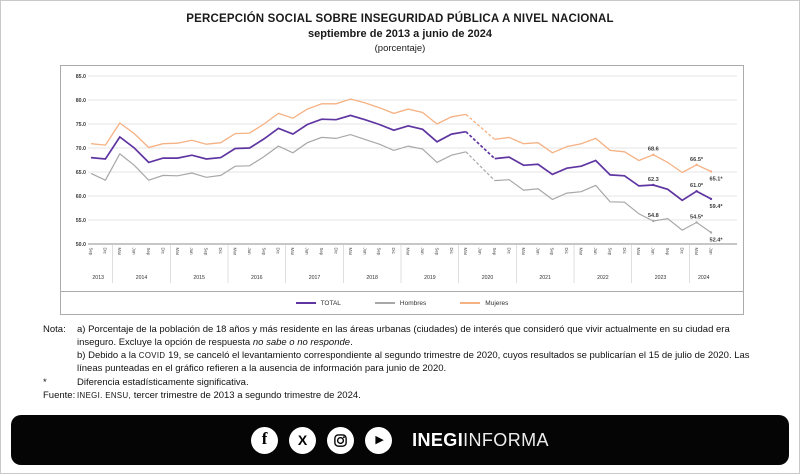 The image size is (800, 474). I want to click on svg-text: 2019, so click(430, 278).